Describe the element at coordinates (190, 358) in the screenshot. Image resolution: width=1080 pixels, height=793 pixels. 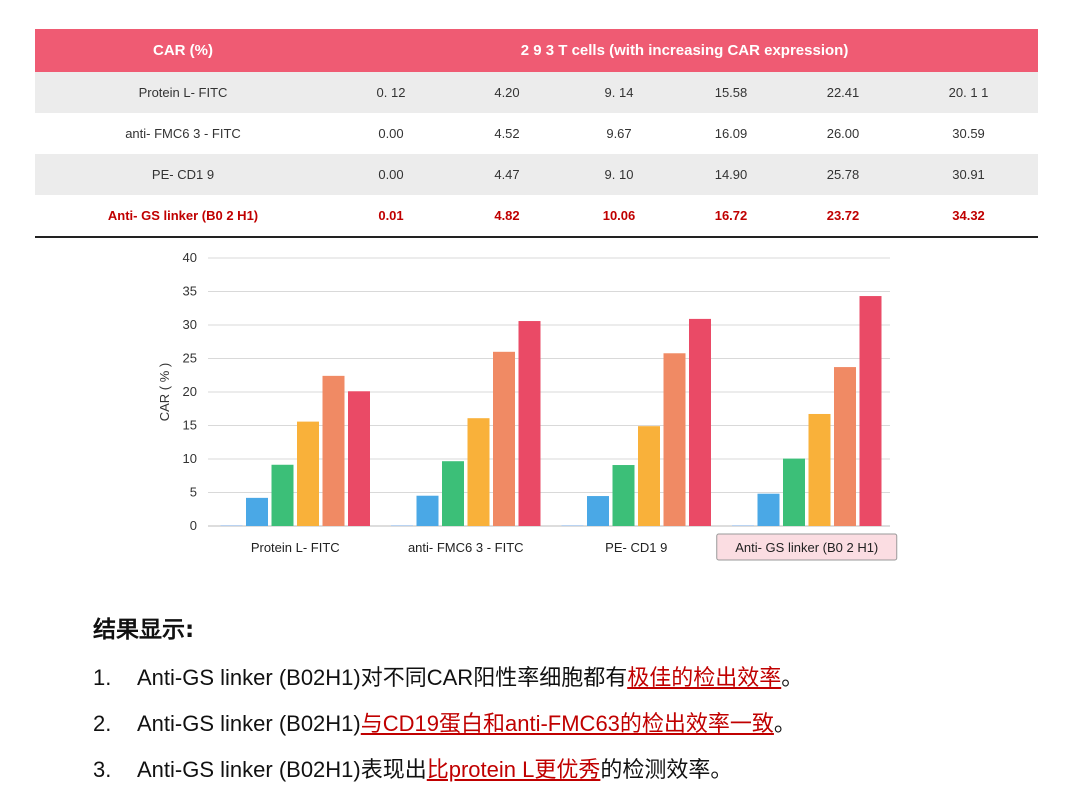
I see `y-tick-label: 25` at that location.